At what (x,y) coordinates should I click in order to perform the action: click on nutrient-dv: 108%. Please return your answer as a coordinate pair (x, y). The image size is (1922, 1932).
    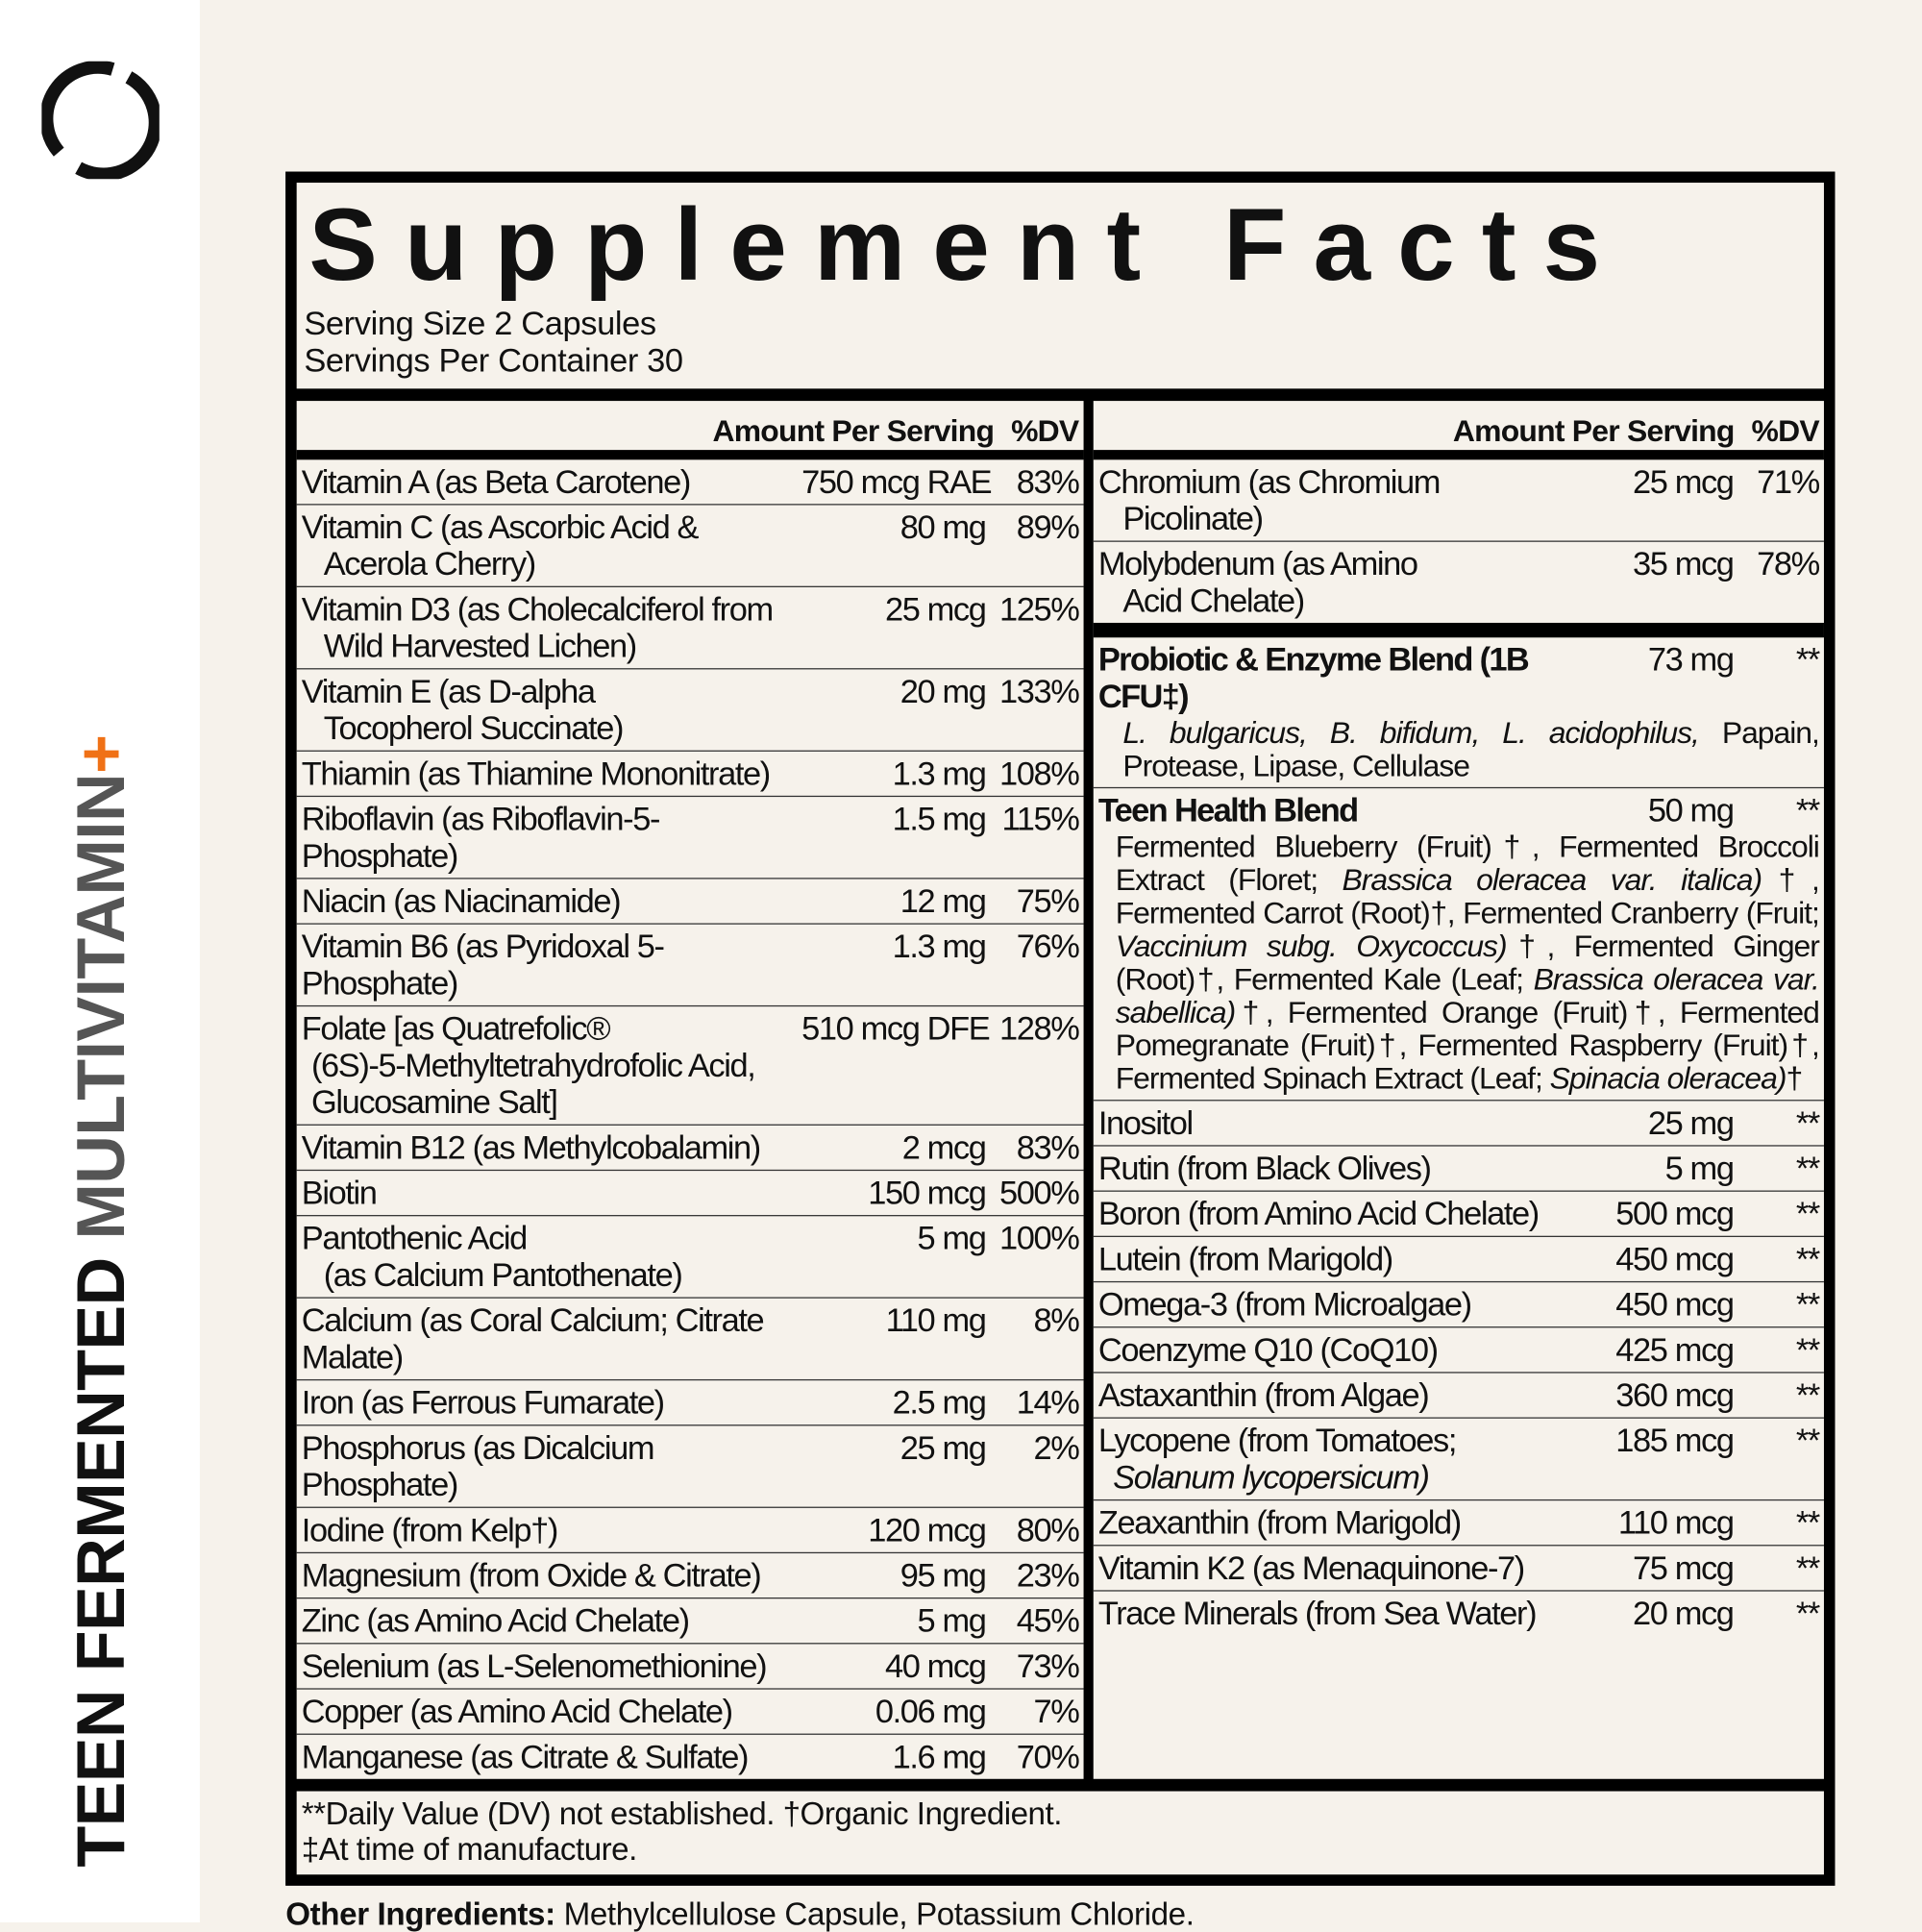
    Looking at the image, I should click on (1039, 774).